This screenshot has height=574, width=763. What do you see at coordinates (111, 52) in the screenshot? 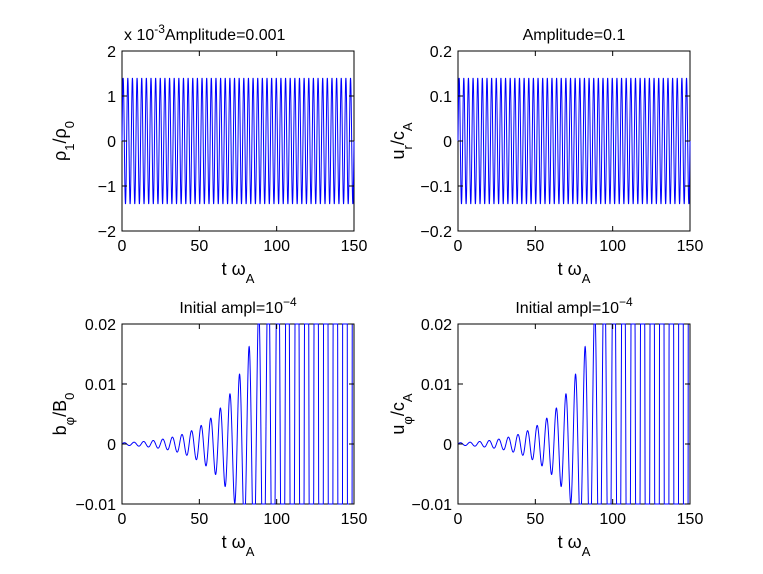
I see `y-tick-label: 2` at bounding box center [111, 52].